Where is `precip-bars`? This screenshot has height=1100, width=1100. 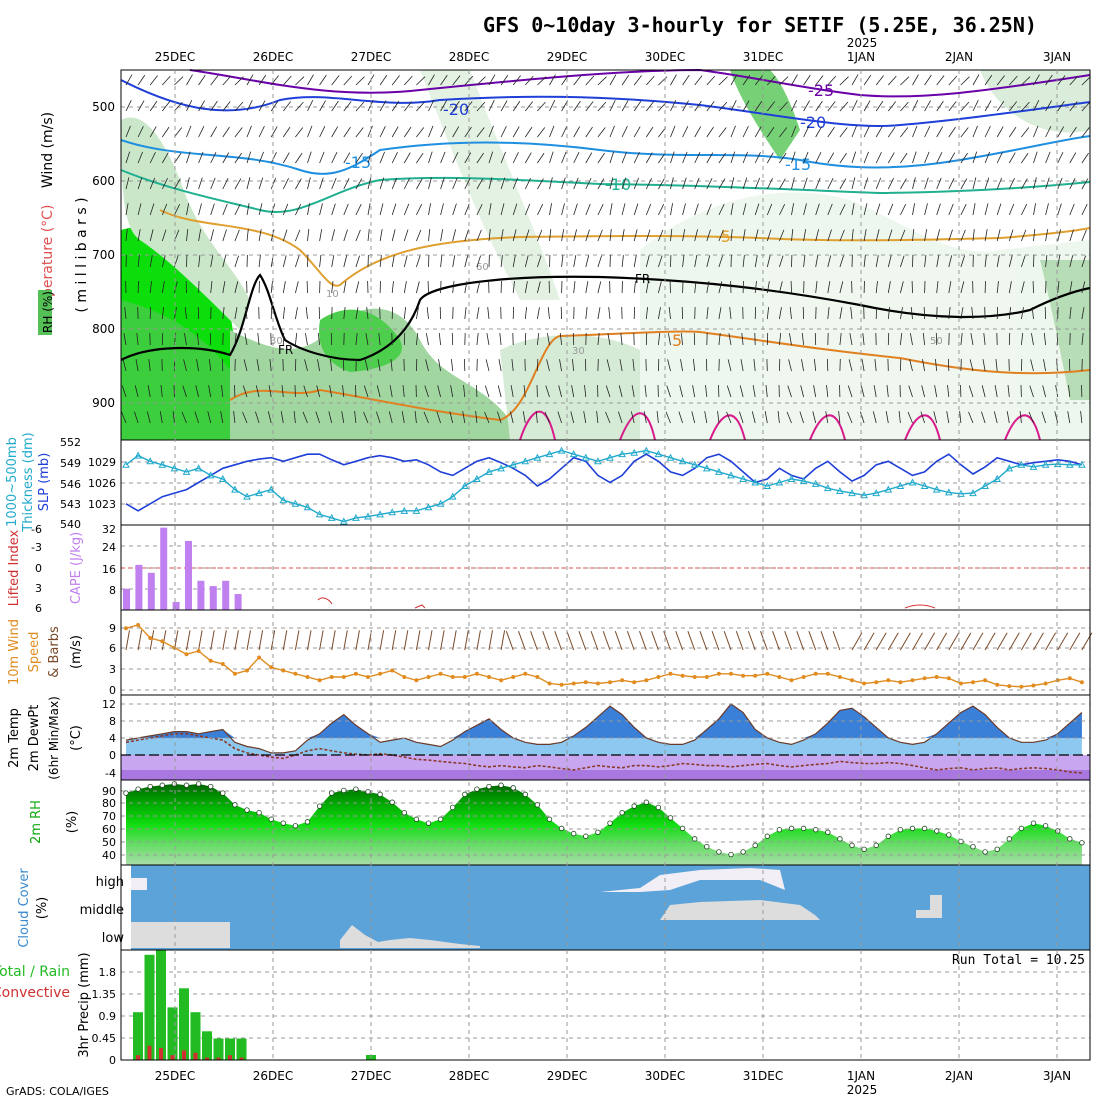 precip-bars is located at coordinates (190, 1005).